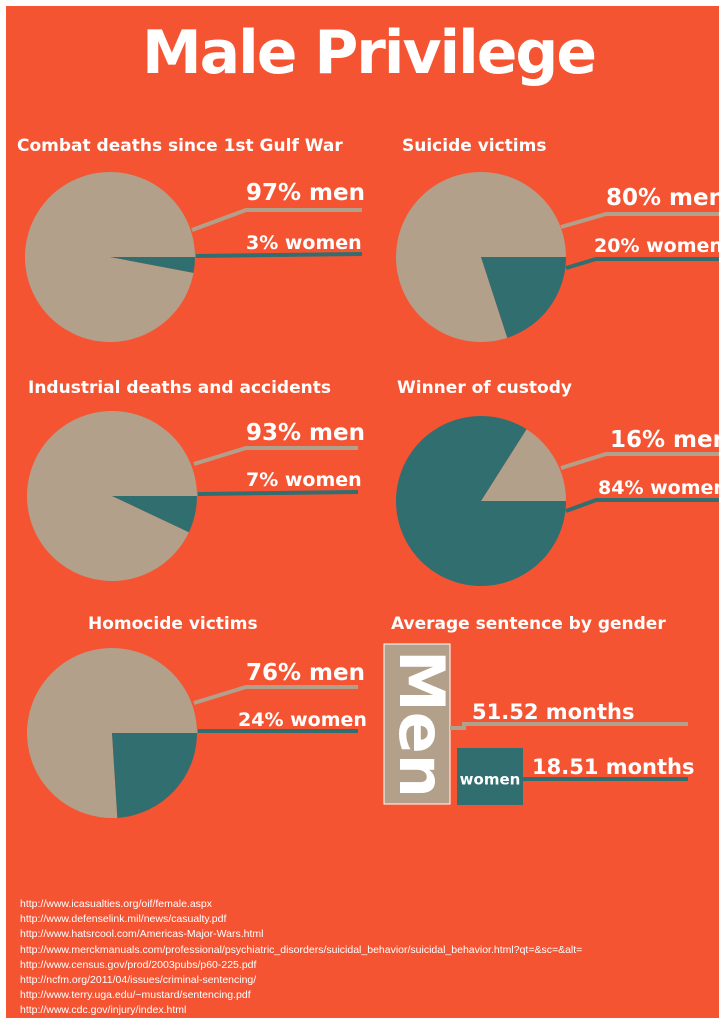 The image size is (725, 1024). What do you see at coordinates (569, 726) in the screenshot?
I see `bar-men-leader` at bounding box center [569, 726].